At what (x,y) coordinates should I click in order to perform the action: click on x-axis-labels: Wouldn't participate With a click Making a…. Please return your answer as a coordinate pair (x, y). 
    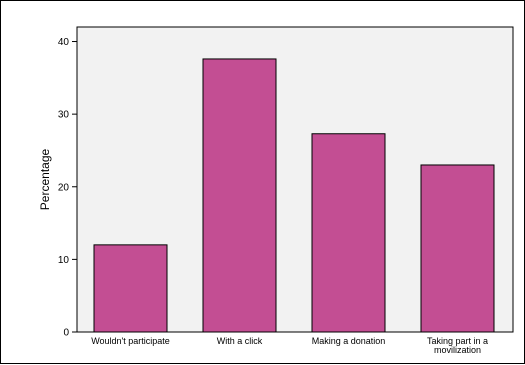
    Looking at the image, I should click on (289, 345).